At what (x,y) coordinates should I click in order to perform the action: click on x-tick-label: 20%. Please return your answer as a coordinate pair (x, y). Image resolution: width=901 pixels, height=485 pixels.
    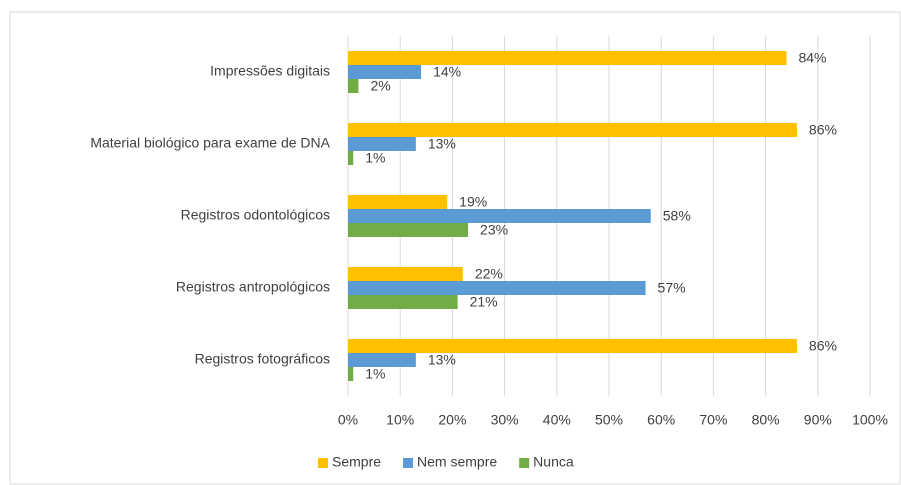
    Looking at the image, I should click on (452, 420).